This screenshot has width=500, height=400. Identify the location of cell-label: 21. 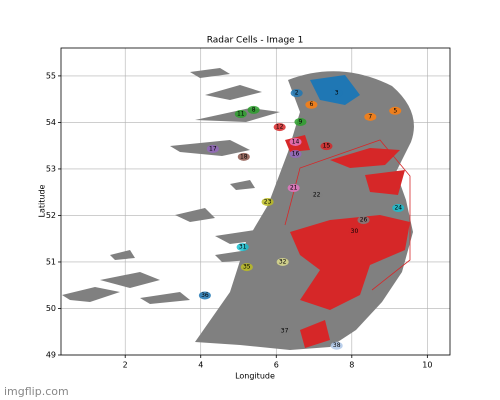
(294, 188).